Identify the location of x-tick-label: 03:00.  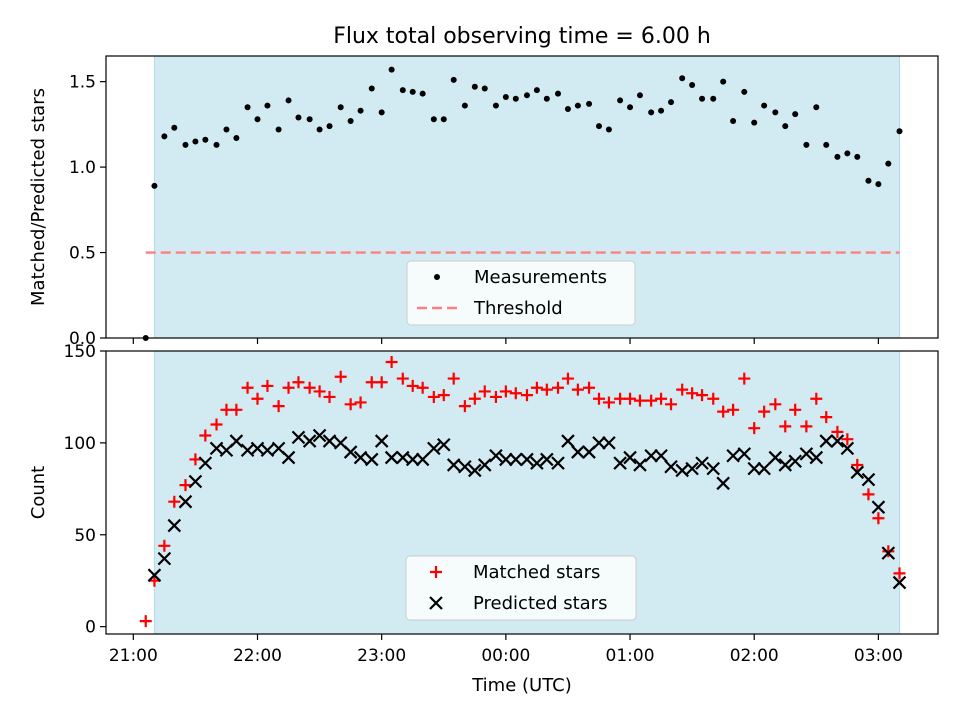
(878, 656).